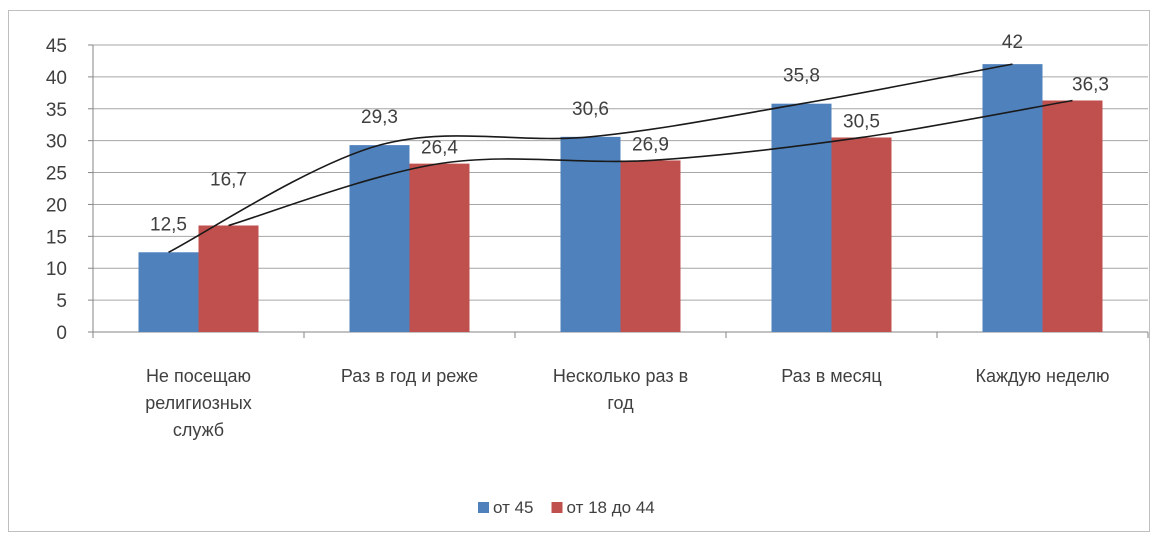  I want to click on legend-label: от 45, so click(513, 507).